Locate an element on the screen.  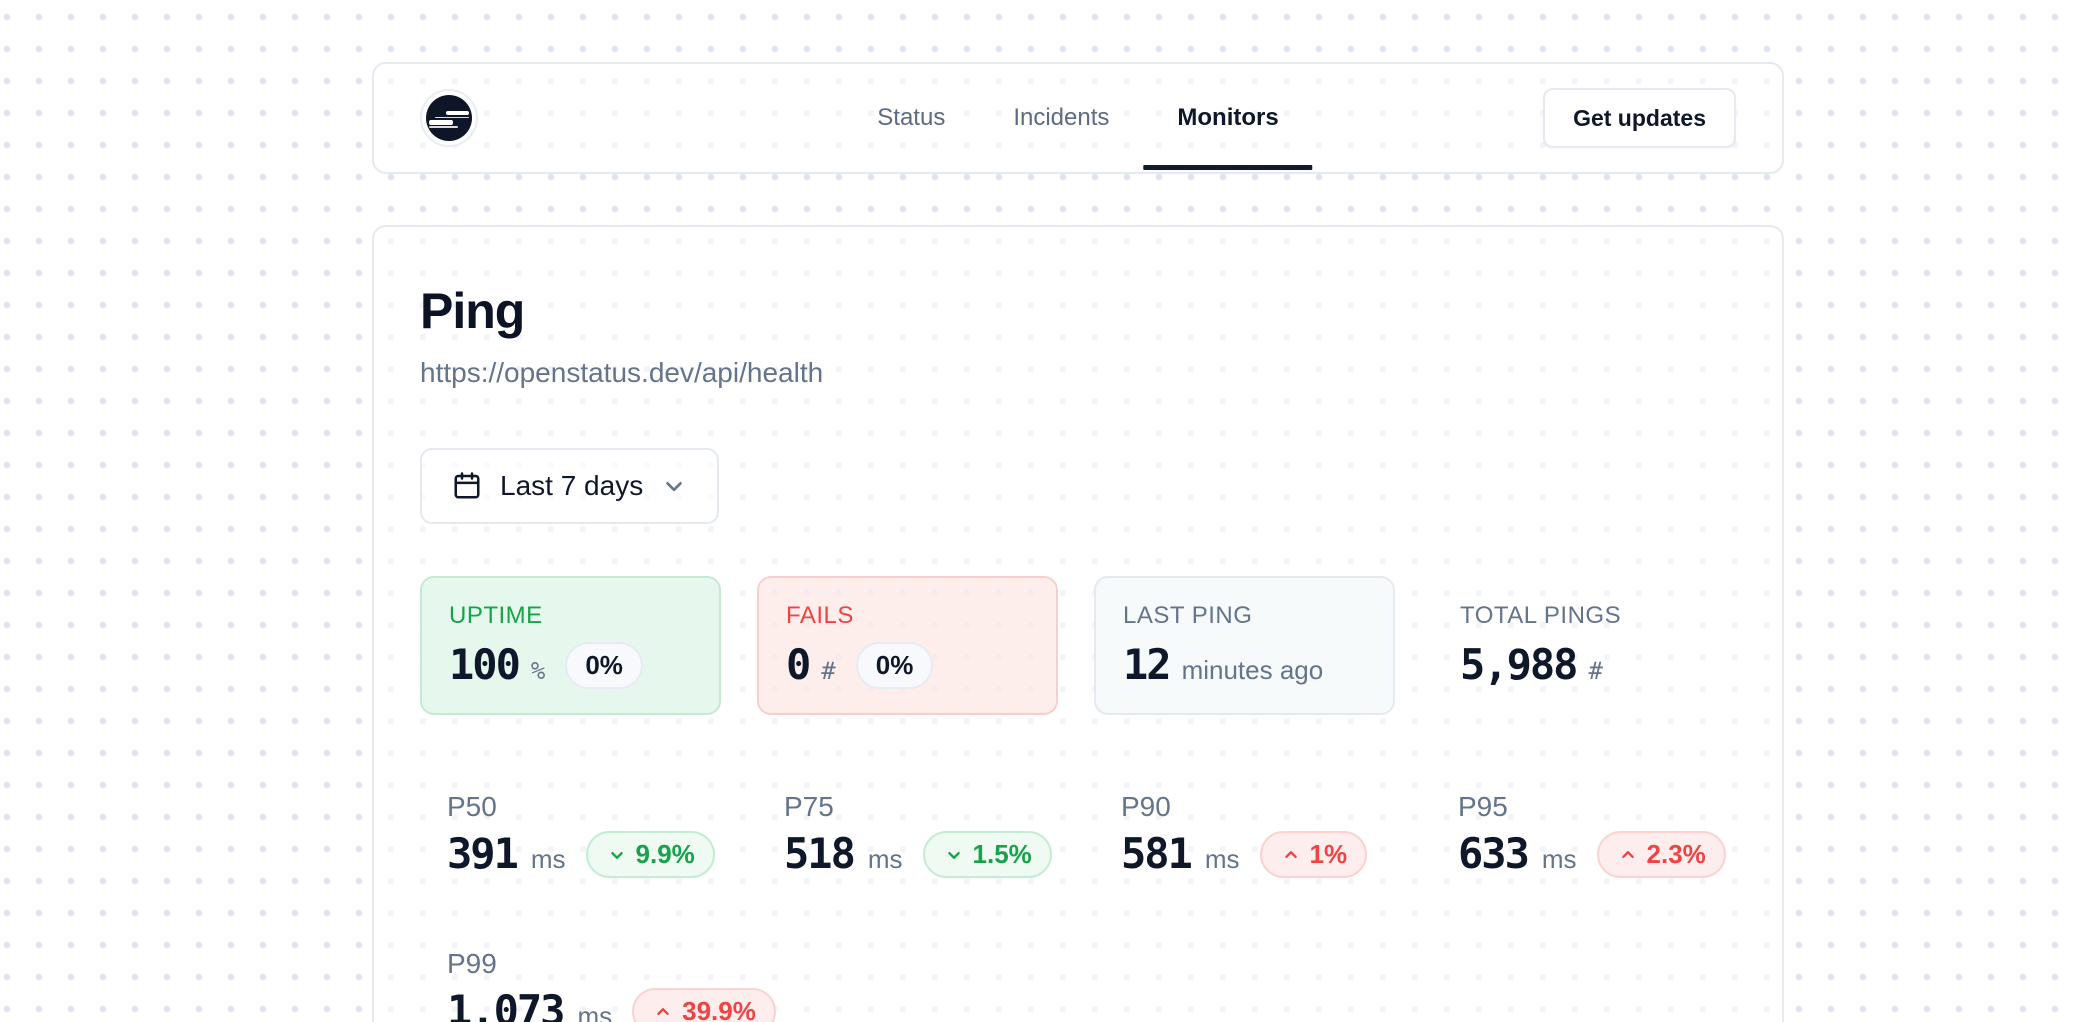
nav-tabs: Status Incidents Monitors is located at coordinates (1078, 118).